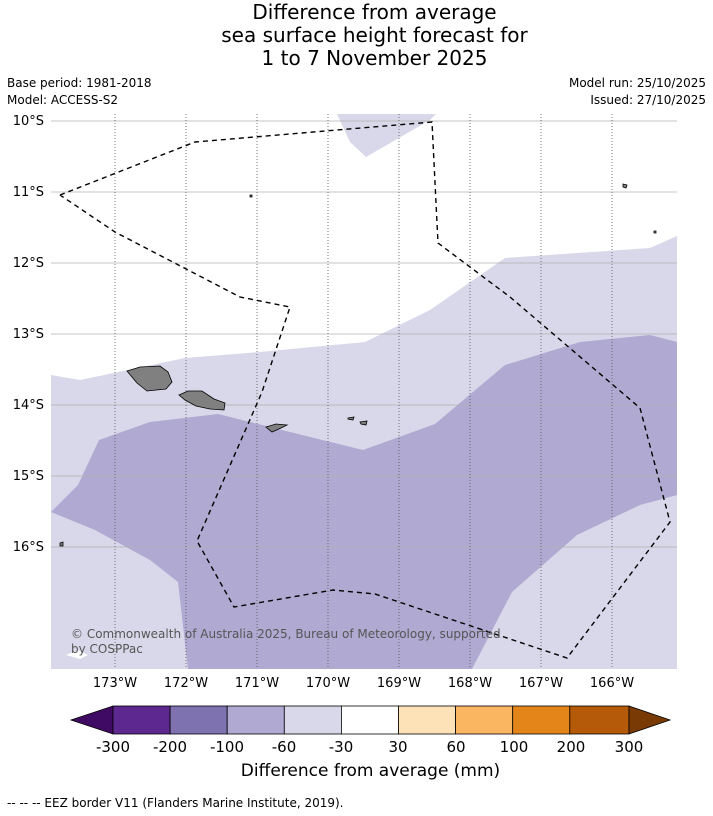  What do you see at coordinates (170, 747) in the screenshot?
I see `colorbar-label: -200` at bounding box center [170, 747].